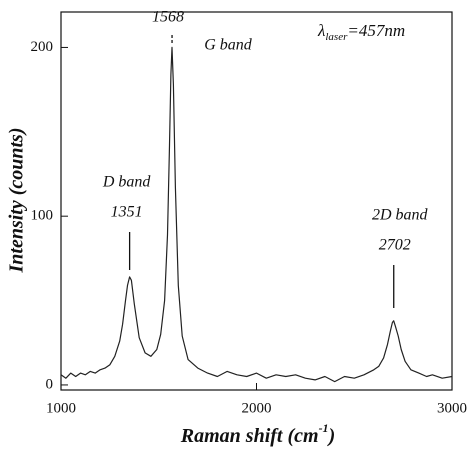 The image size is (474, 458). What do you see at coordinates (331, 436) in the screenshot?
I see `x-label-suffix: )` at bounding box center [331, 436].